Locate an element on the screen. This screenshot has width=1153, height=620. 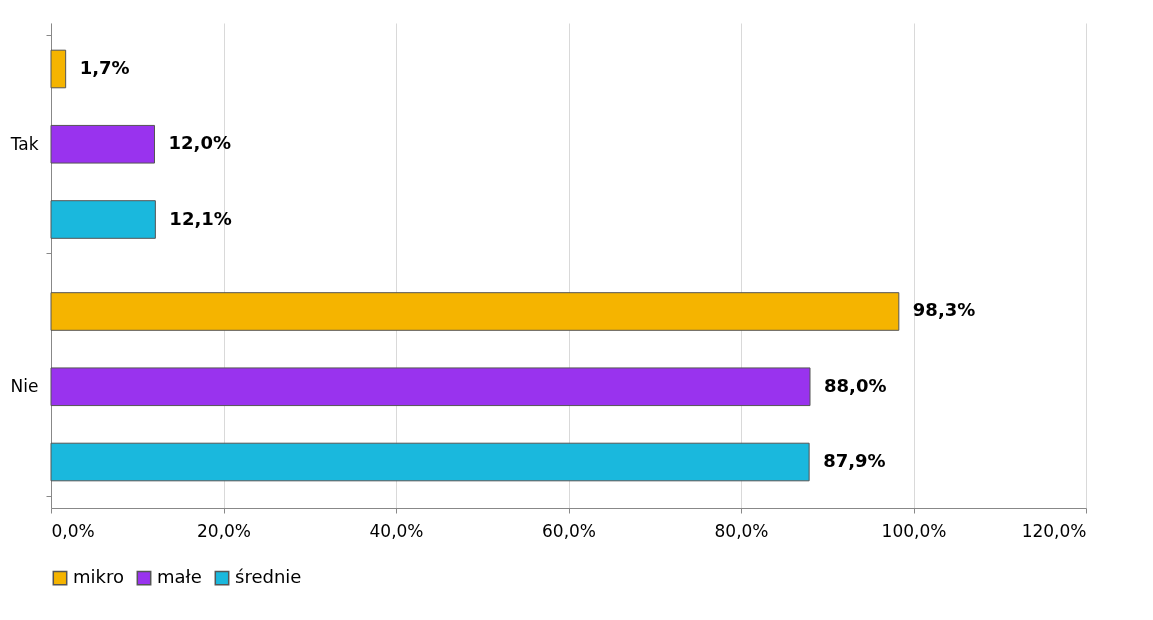
y-tick-label: Nie is located at coordinates (24, 386).